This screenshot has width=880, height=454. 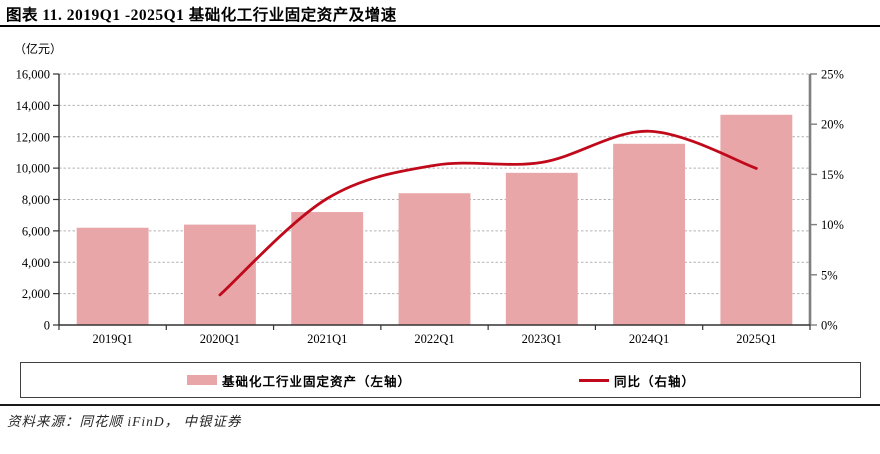 What do you see at coordinates (220, 339) in the screenshot?
I see `x-axis-label: 2020Q1` at bounding box center [220, 339].